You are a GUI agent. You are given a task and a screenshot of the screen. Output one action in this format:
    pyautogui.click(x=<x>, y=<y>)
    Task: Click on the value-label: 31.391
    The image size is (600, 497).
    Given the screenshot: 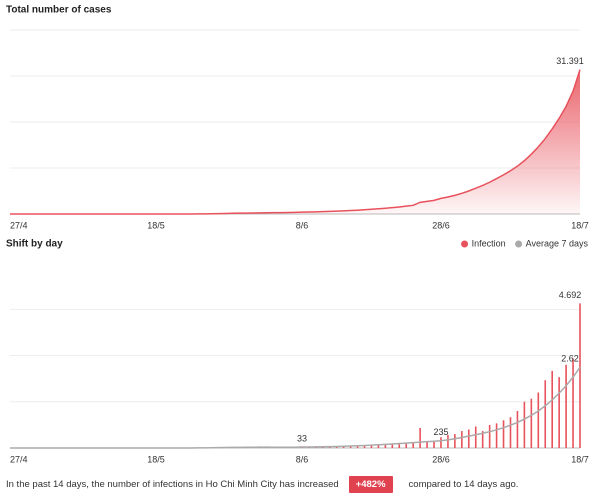 What is the action you would take?
    pyautogui.click(x=570, y=61)
    